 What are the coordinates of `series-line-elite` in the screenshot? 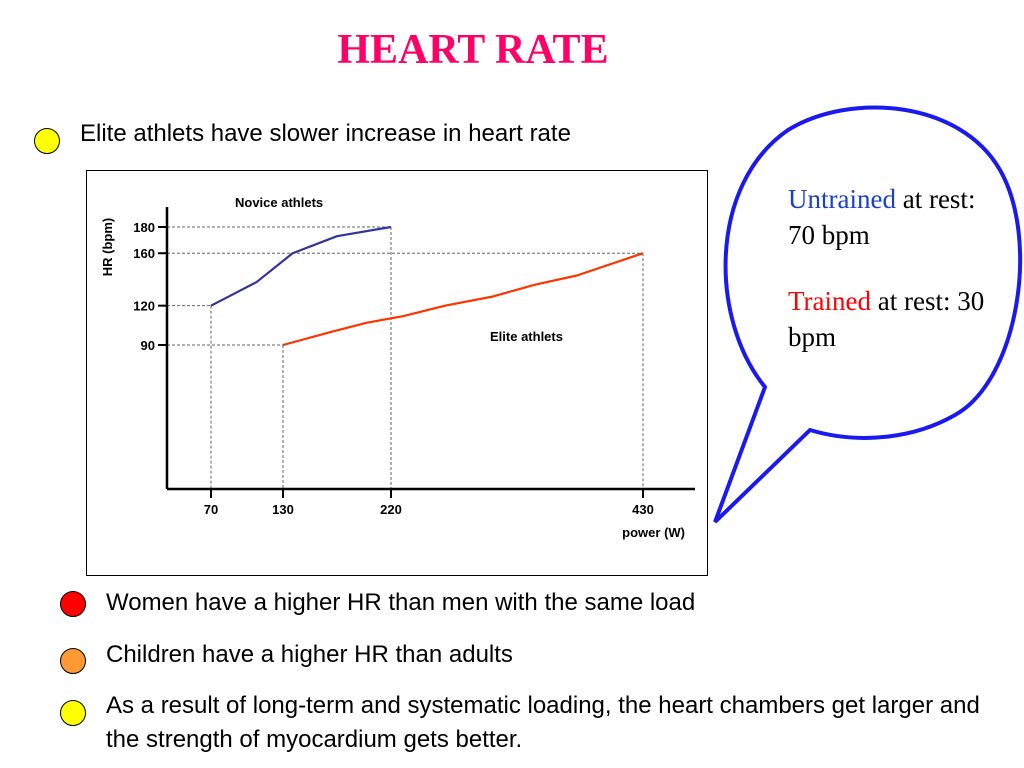 It's located at (463, 299).